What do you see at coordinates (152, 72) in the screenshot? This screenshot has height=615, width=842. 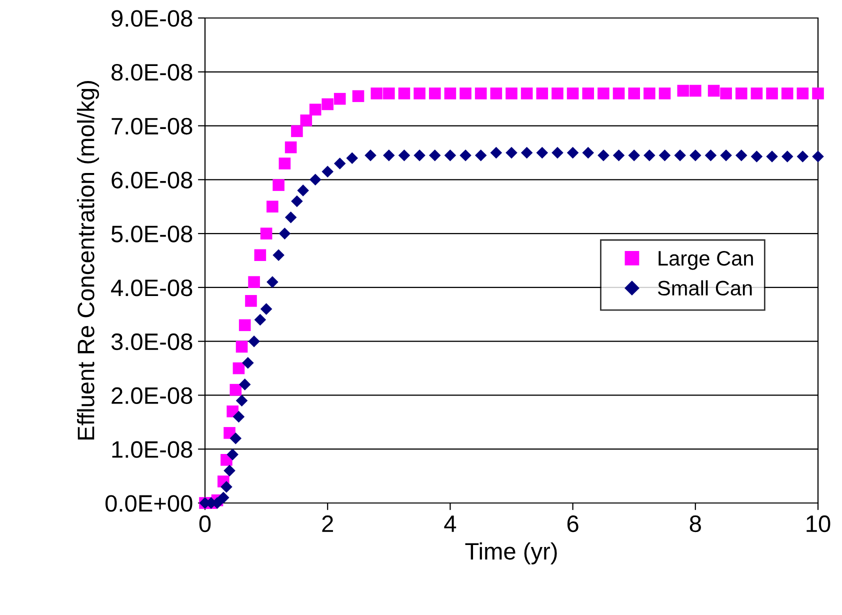 I see `y-tick-label: 8.0E-08` at bounding box center [152, 72].